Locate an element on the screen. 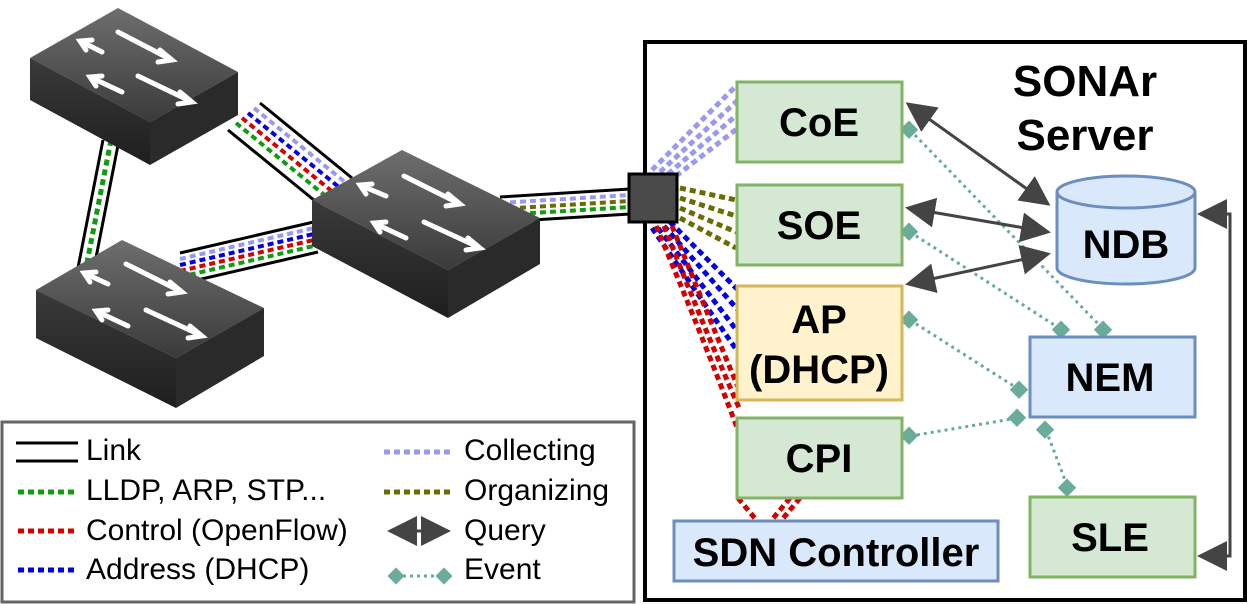 Image resolution: width=1260 pixels, height=604 pixels. sdn-controller-label: SDN Controller is located at coordinates (836, 553).